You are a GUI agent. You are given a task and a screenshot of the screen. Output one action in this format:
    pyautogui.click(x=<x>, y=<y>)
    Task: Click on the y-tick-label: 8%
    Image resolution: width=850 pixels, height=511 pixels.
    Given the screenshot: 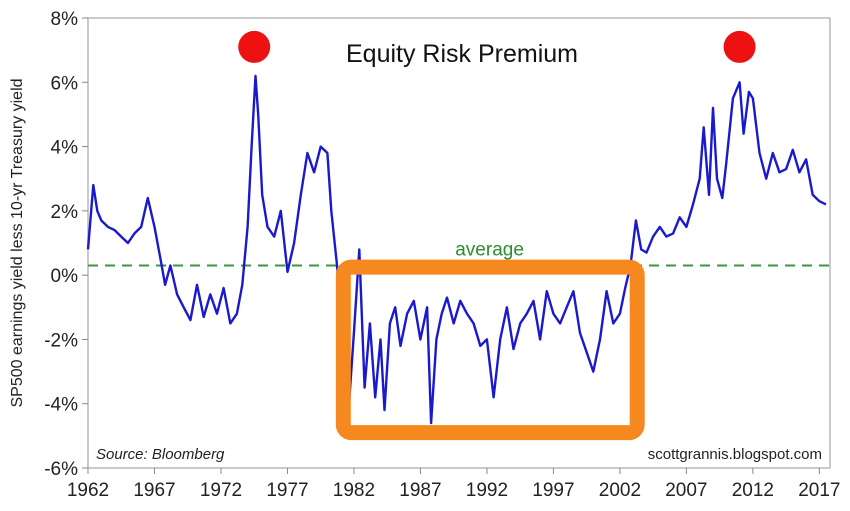 What is the action you would take?
    pyautogui.click(x=65, y=19)
    